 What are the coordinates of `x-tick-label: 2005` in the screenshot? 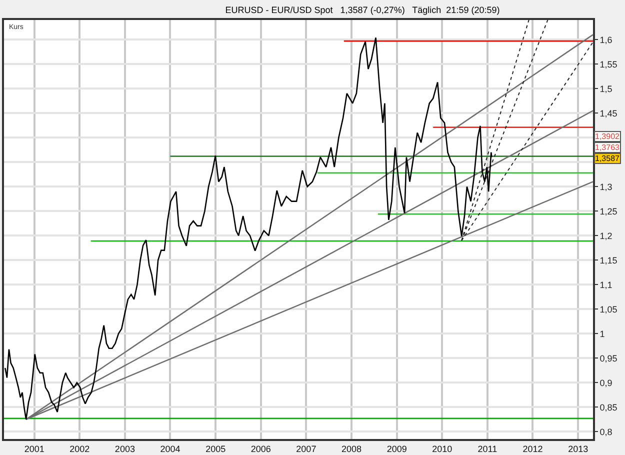 It's located at (216, 449).